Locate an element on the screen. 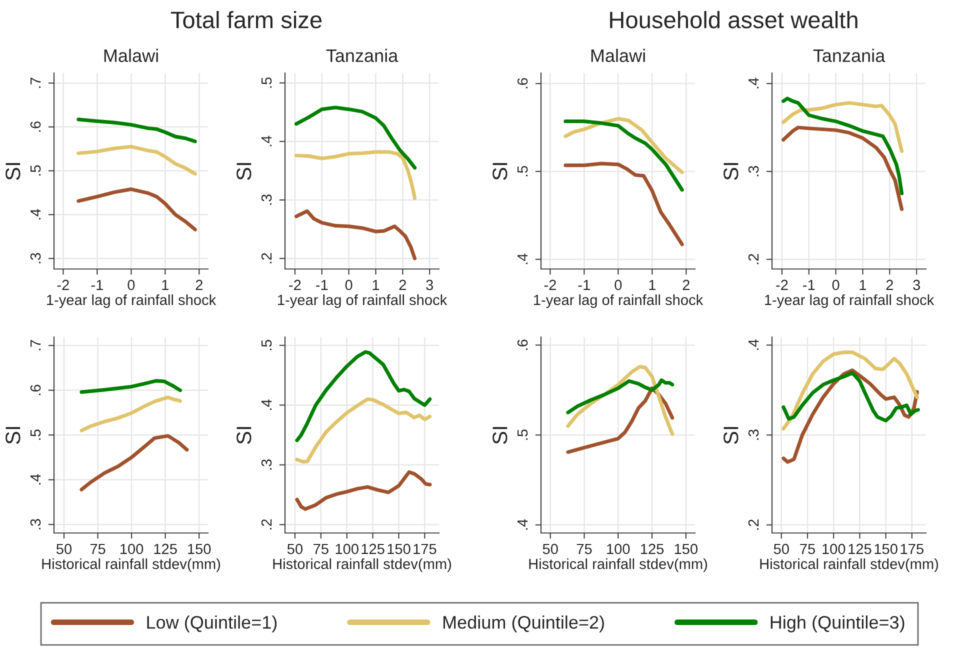  legend-label: High (Quintile=3) is located at coordinates (837, 624).